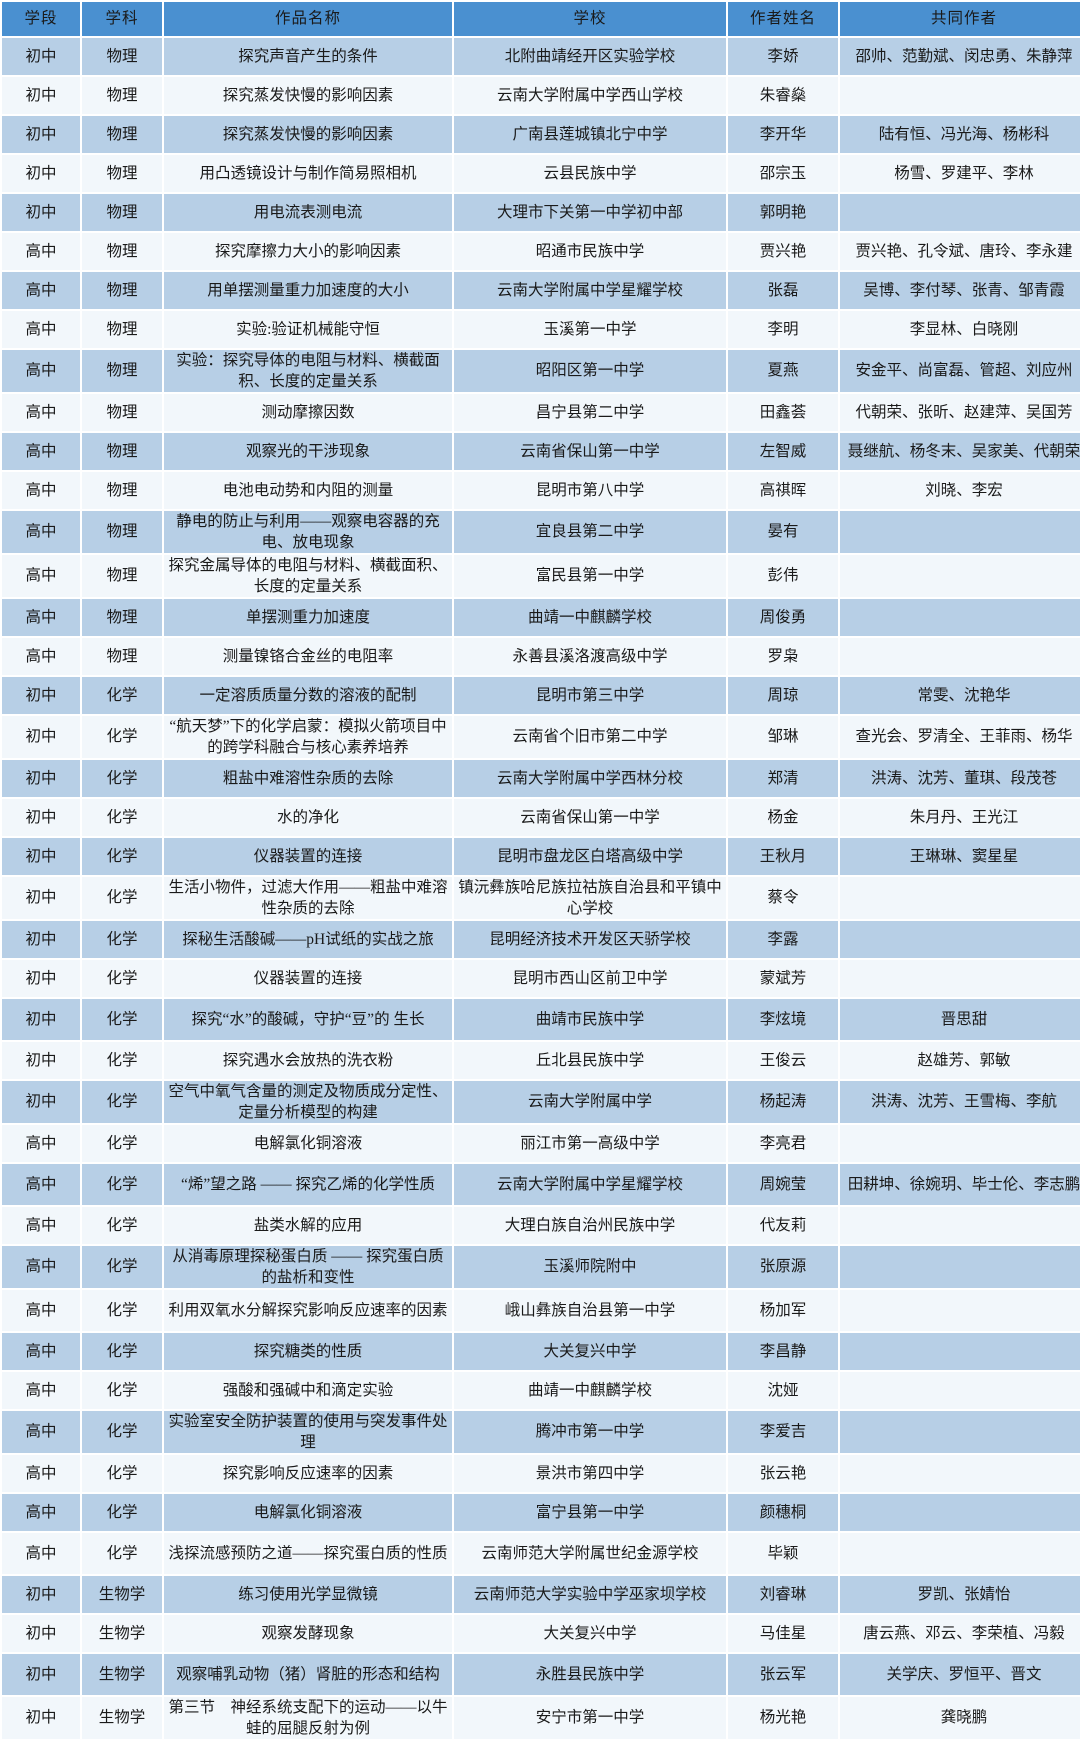 Image resolution: width=1080 pixels, height=1741 pixels. Describe the element at coordinates (783, 212) in the screenshot. I see `cell-author: 郭明艳` at that location.